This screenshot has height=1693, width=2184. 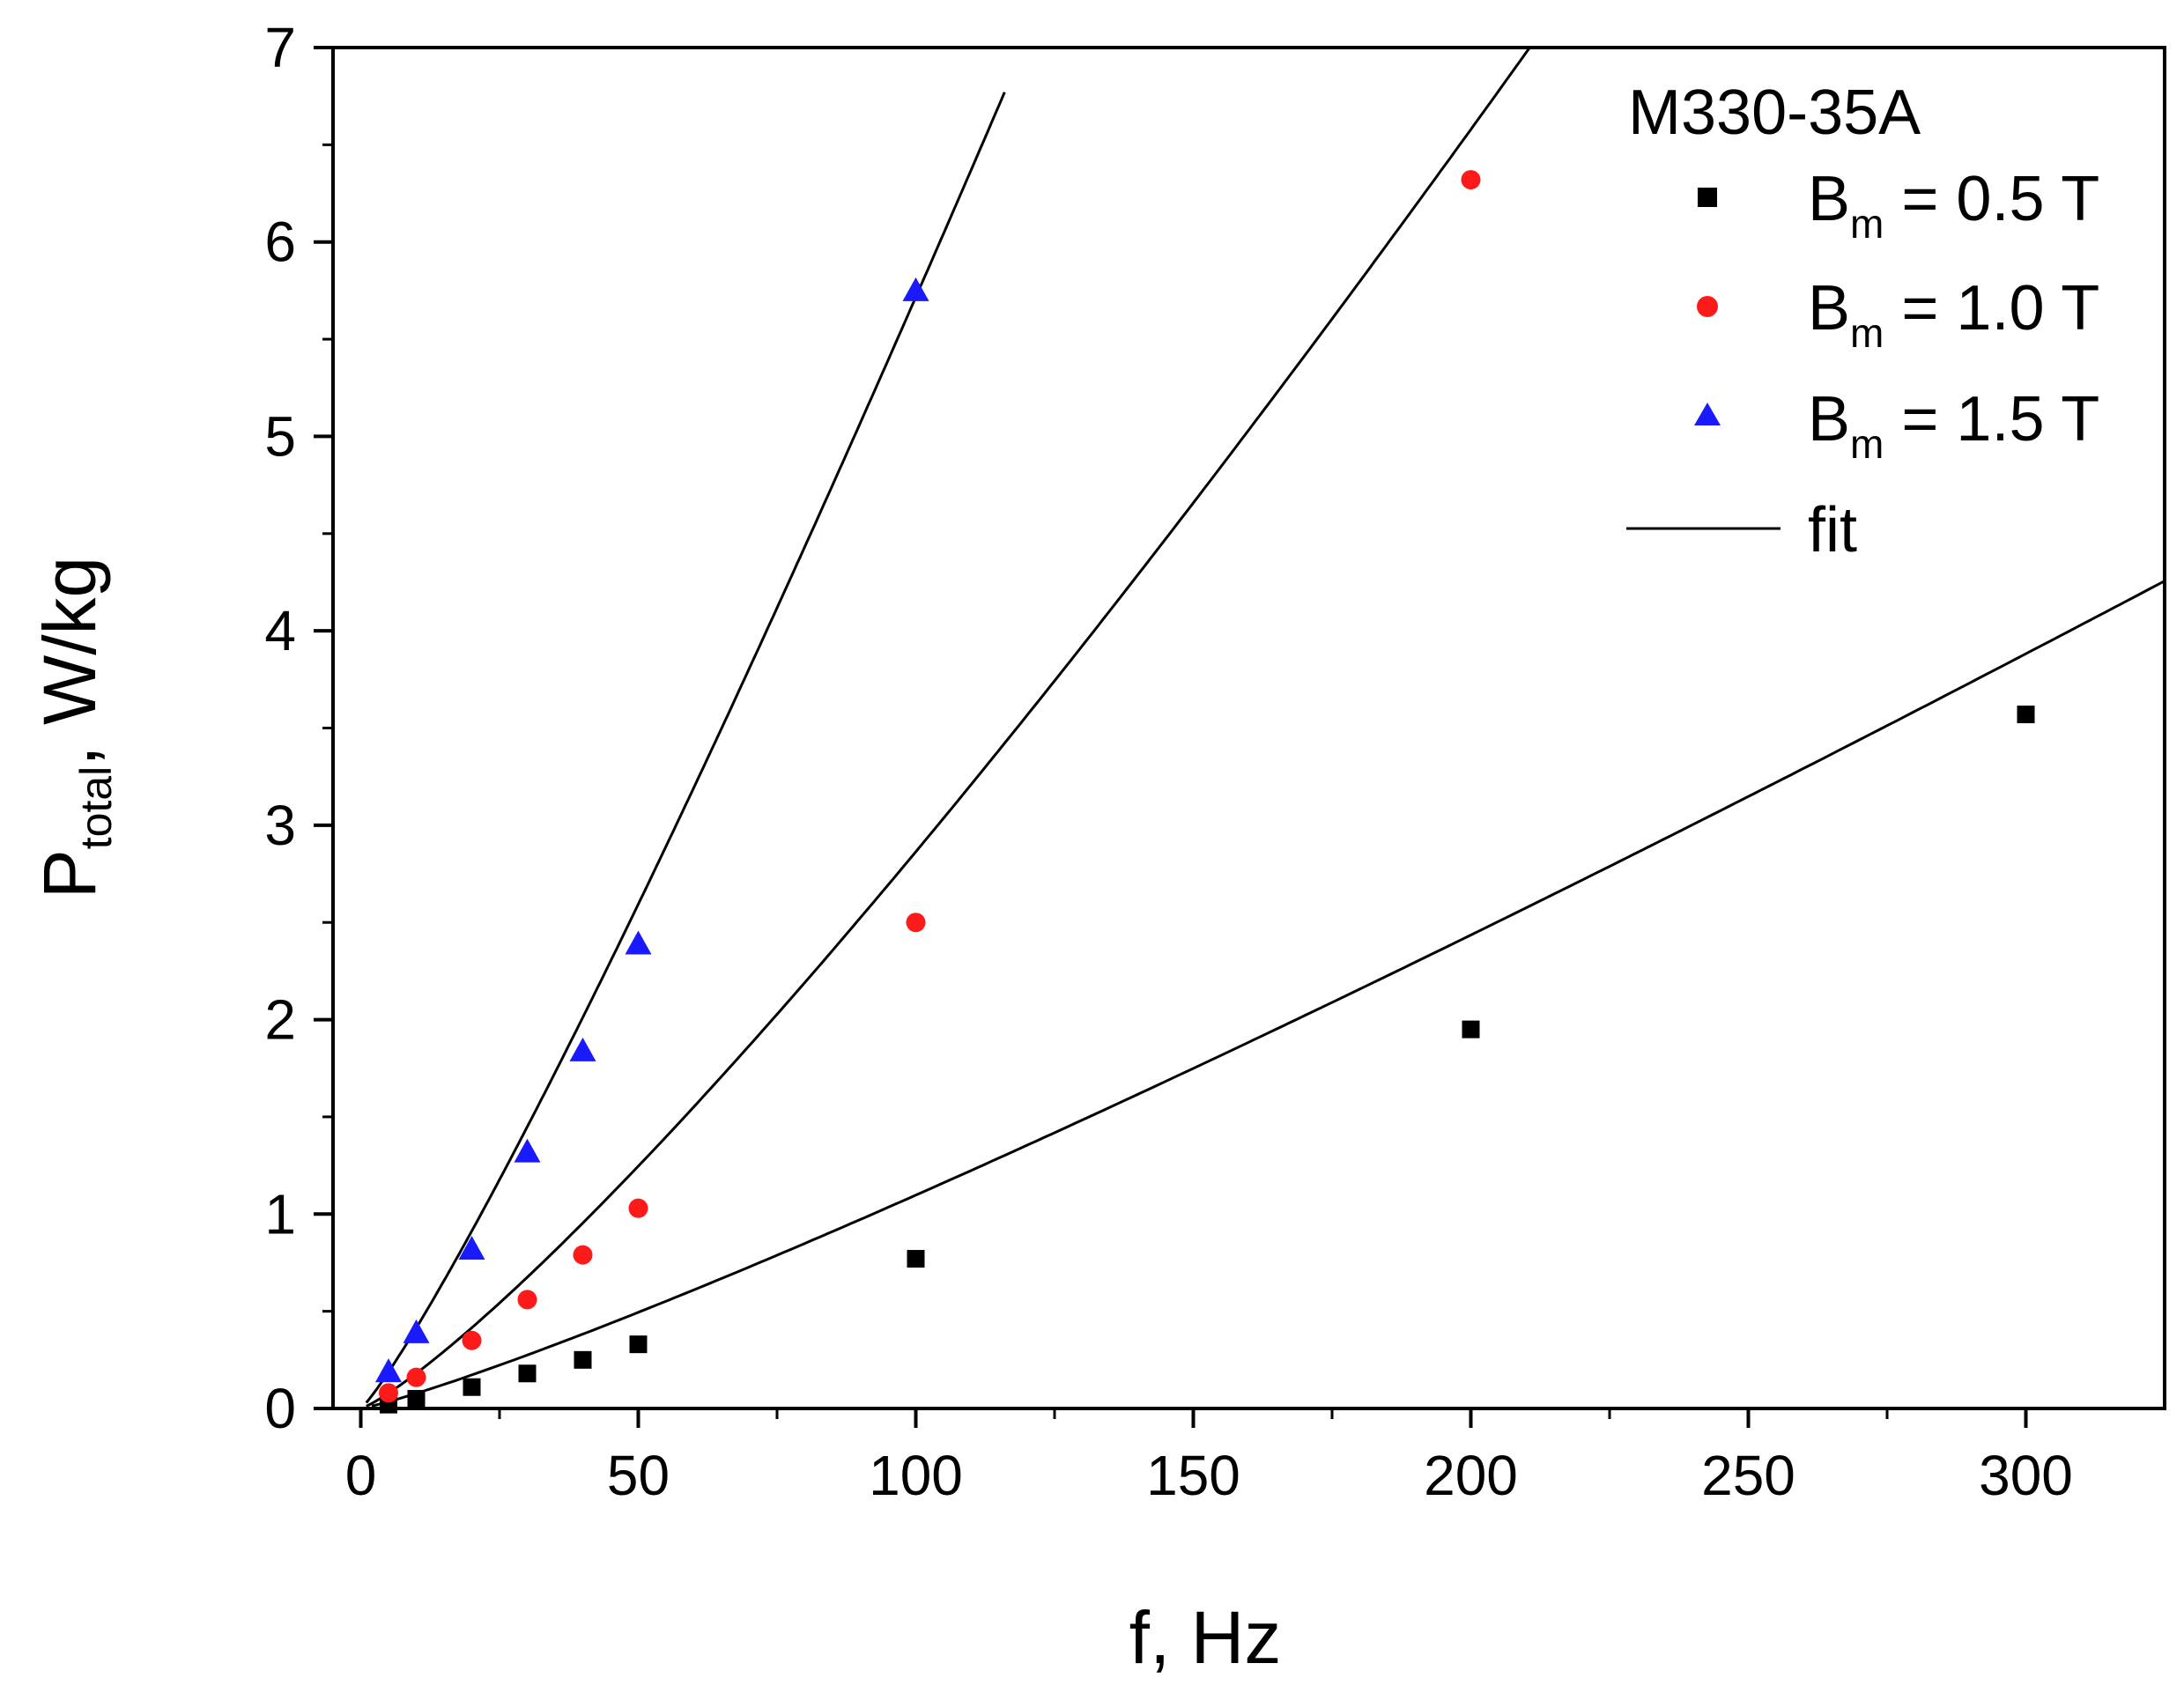 What do you see at coordinates (1991, 308) in the screenshot?
I see `legend-label-bm-1-0-rest: = 1.0 T` at bounding box center [1991, 308].